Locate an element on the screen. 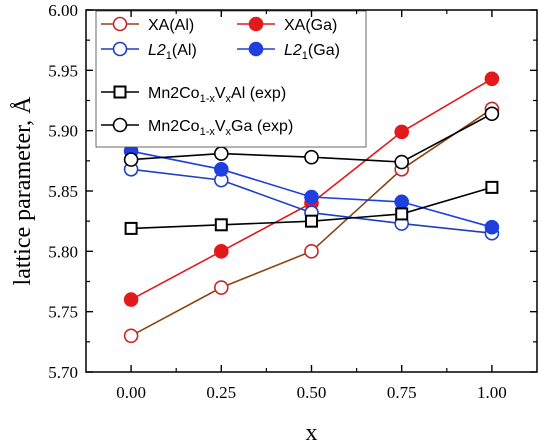  legend-entry-l21_al is located at coordinates (120, 49).